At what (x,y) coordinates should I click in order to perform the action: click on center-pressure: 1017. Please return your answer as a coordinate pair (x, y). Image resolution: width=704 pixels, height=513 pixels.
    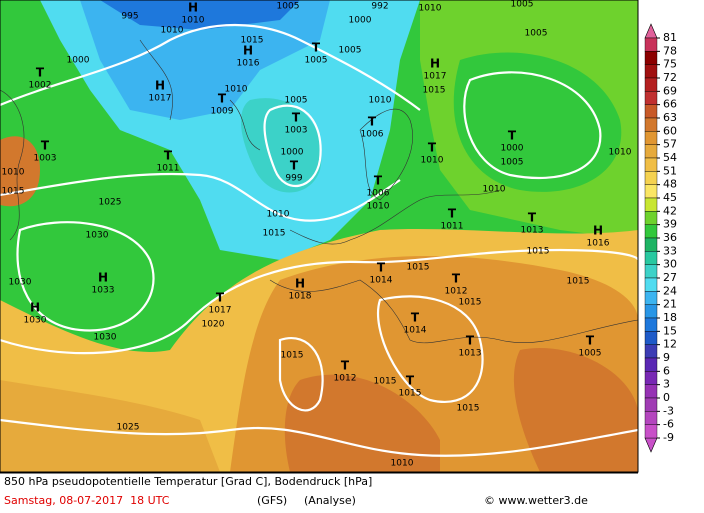
    Looking at the image, I should click on (160, 99).